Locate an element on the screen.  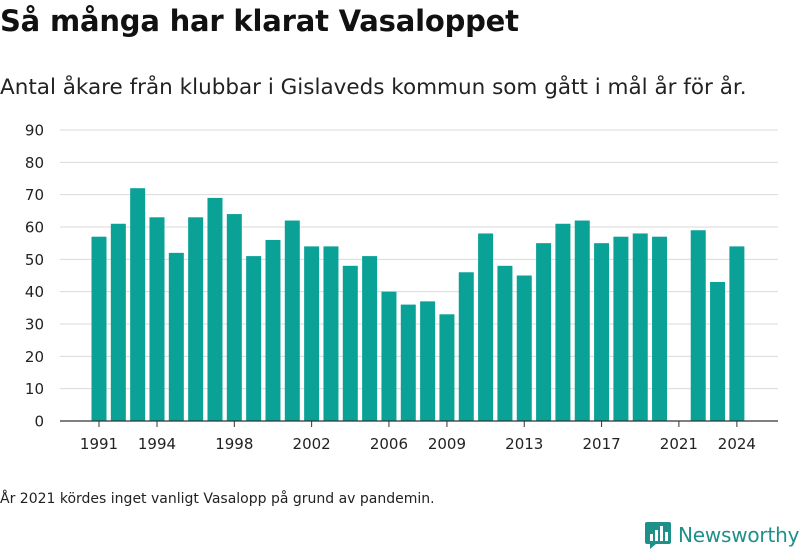
newsworthy-logo: Newsworthy is located at coordinates (721, 535).